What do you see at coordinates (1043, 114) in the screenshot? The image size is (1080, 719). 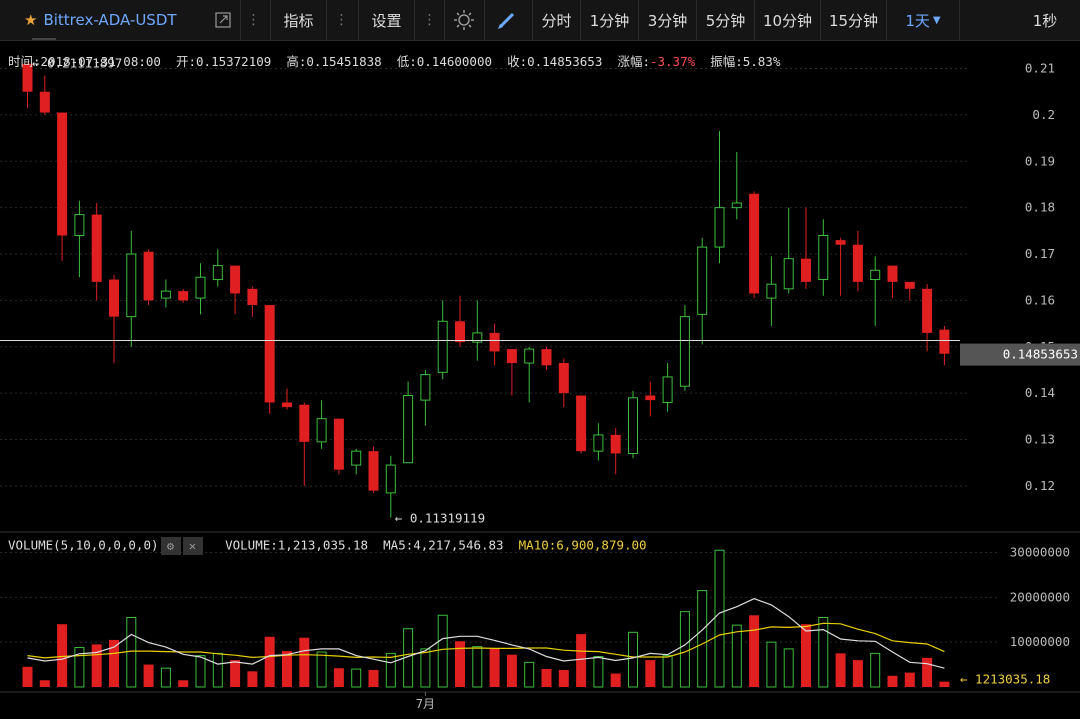 I see `price-tick-label: 0.2` at bounding box center [1043, 114].